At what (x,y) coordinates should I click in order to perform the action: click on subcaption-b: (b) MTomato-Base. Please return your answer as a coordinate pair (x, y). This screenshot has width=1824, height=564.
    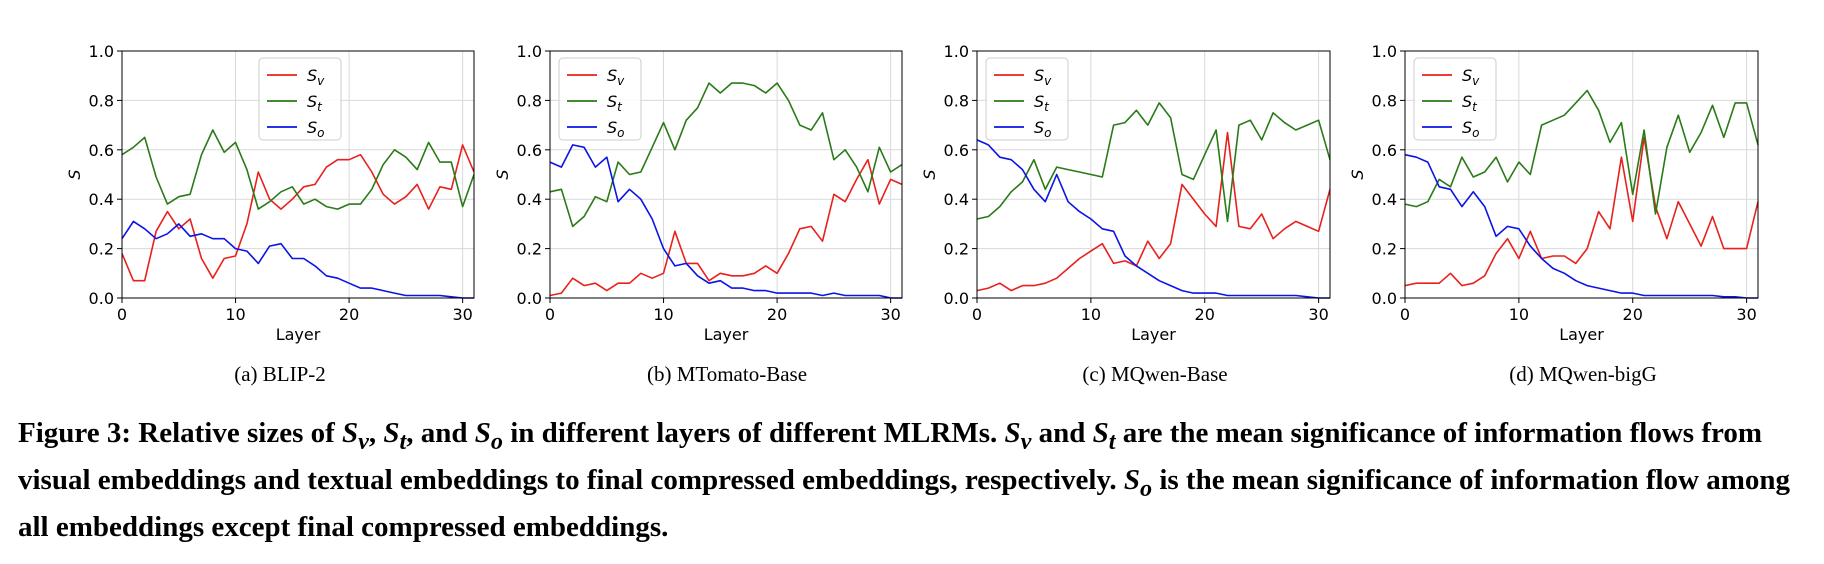
    Looking at the image, I should click on (727, 374).